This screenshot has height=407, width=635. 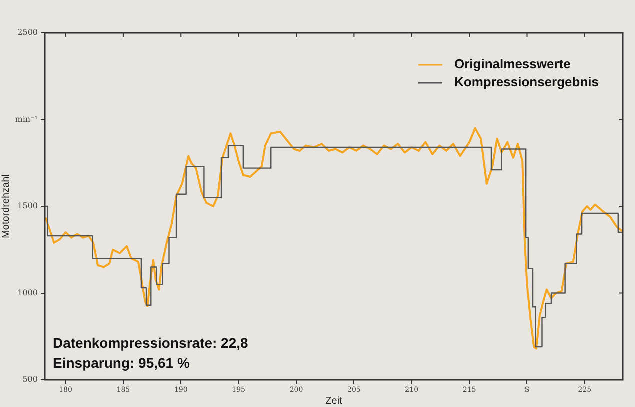 I want to click on y-tick-label: min⁻¹, so click(x=26, y=119).